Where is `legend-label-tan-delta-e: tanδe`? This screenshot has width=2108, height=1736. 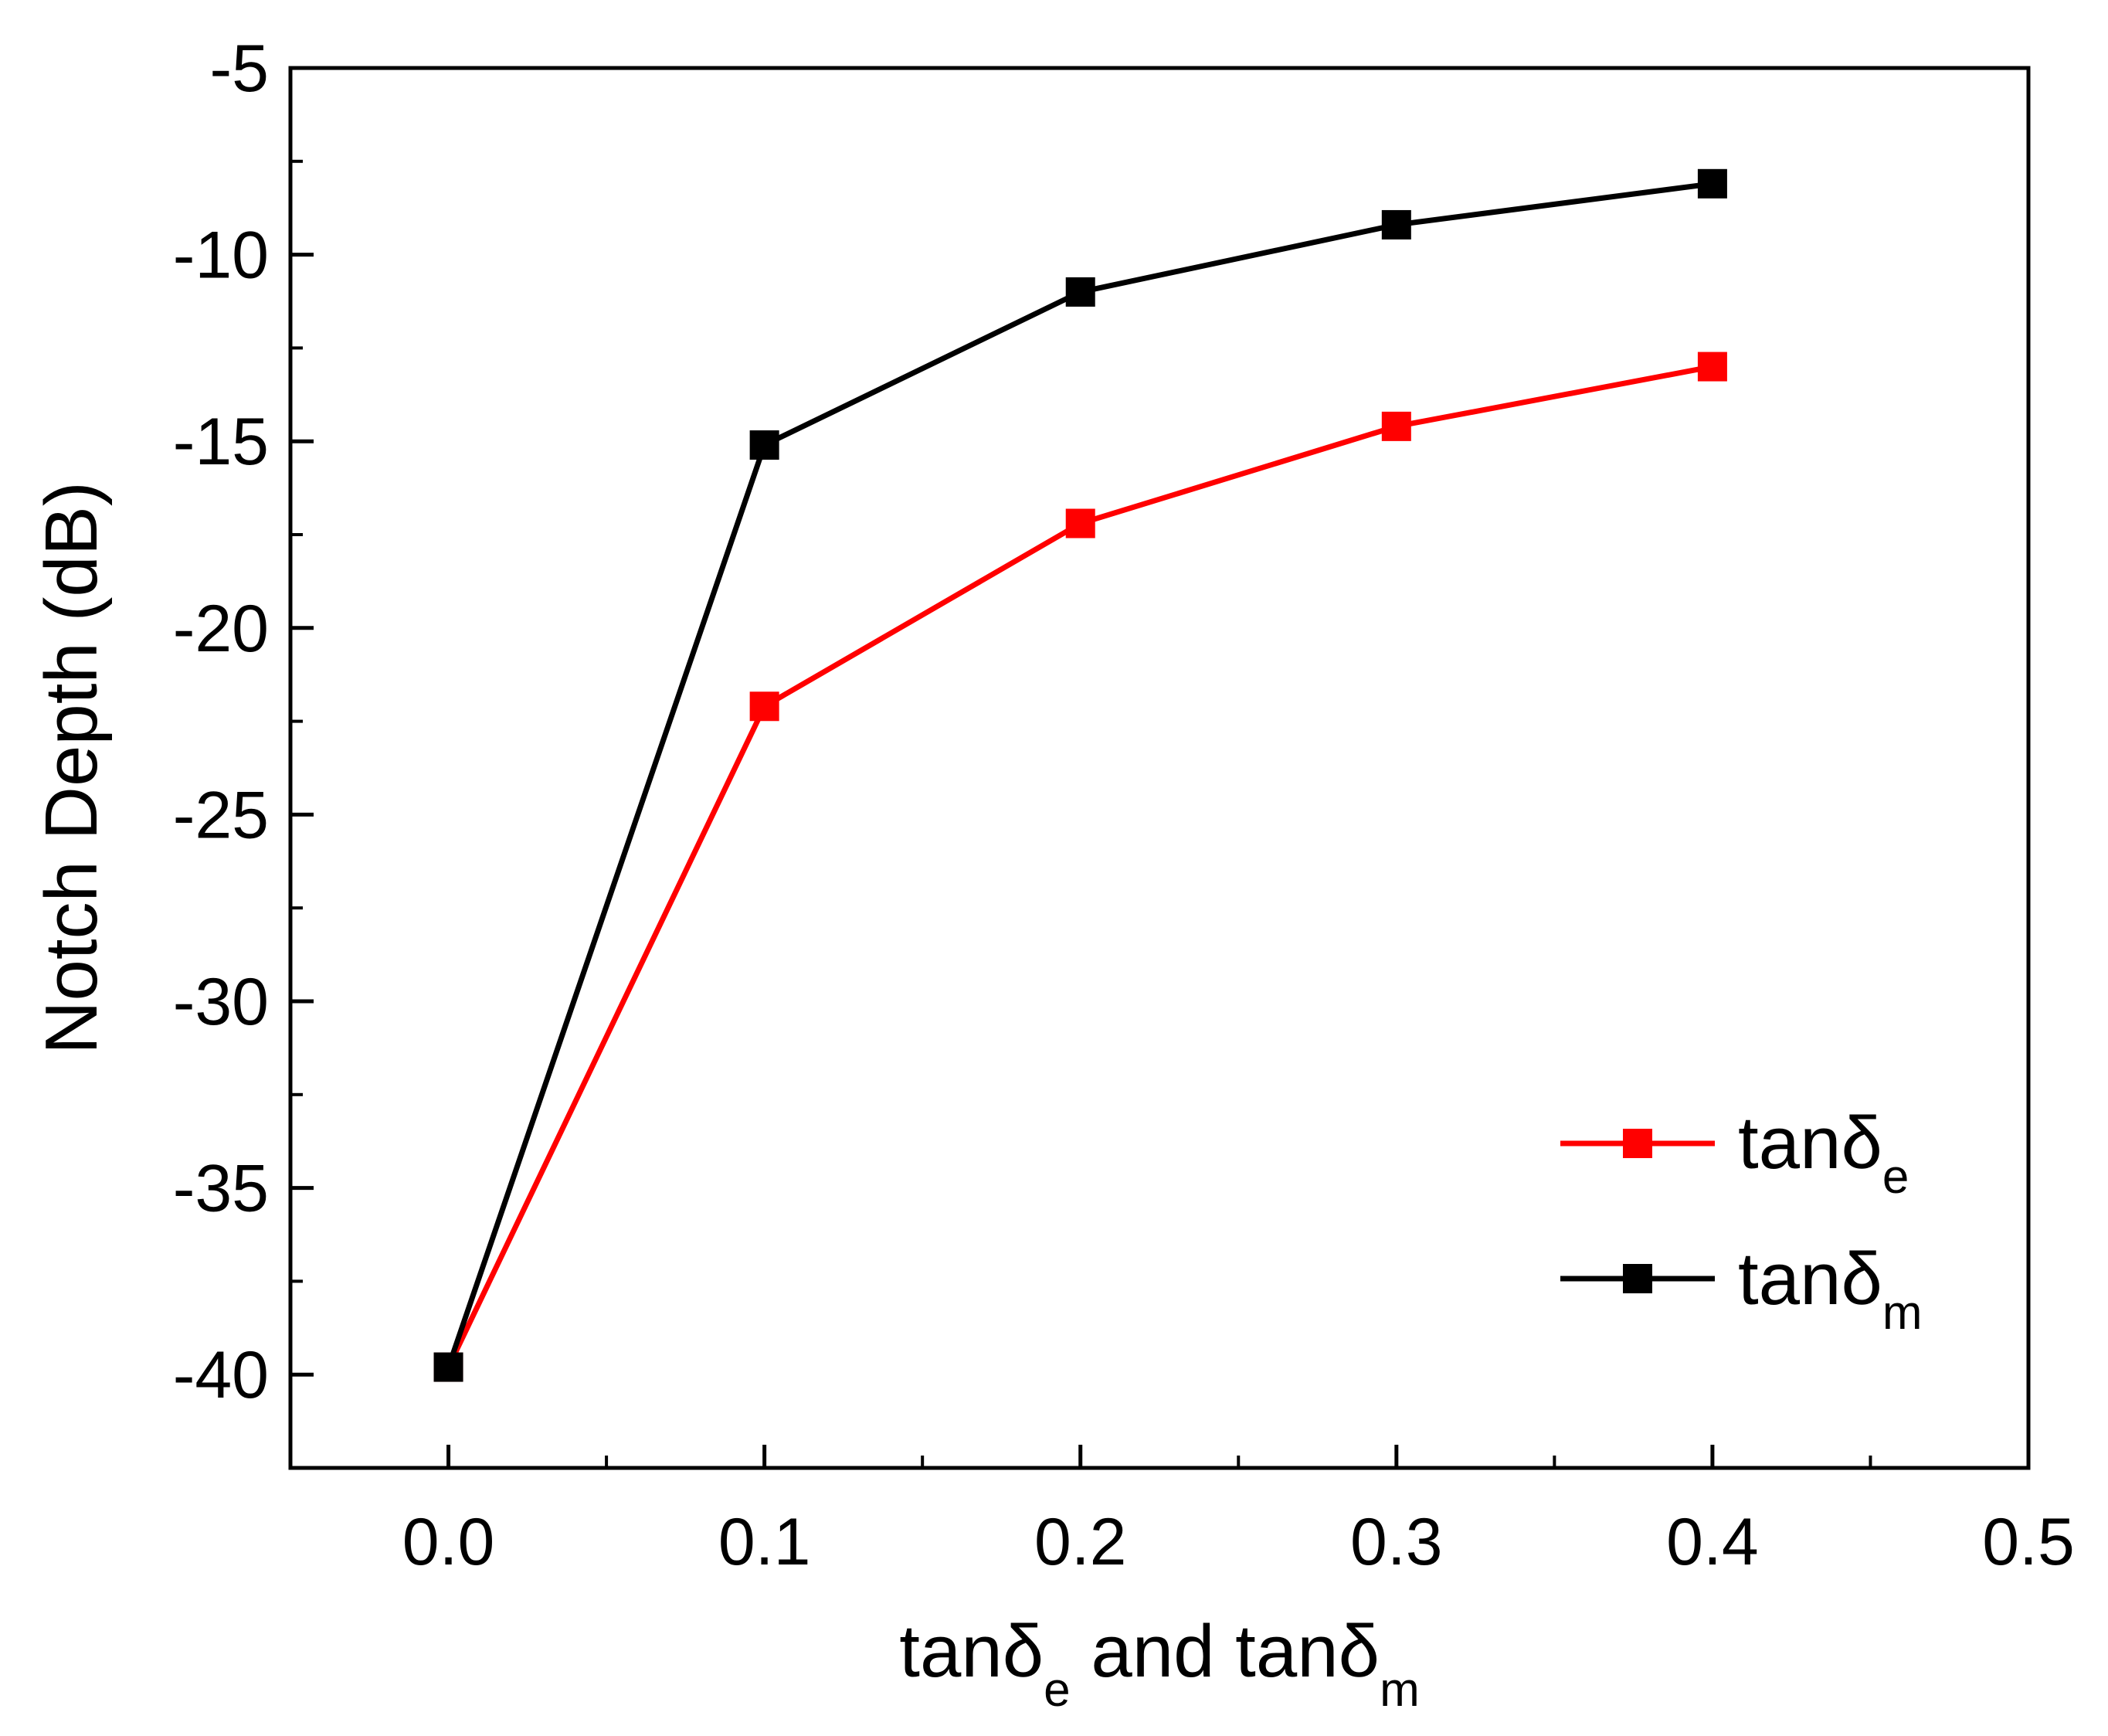
legend-label-tan-delta-e: tanδe is located at coordinates (1823, 1153).